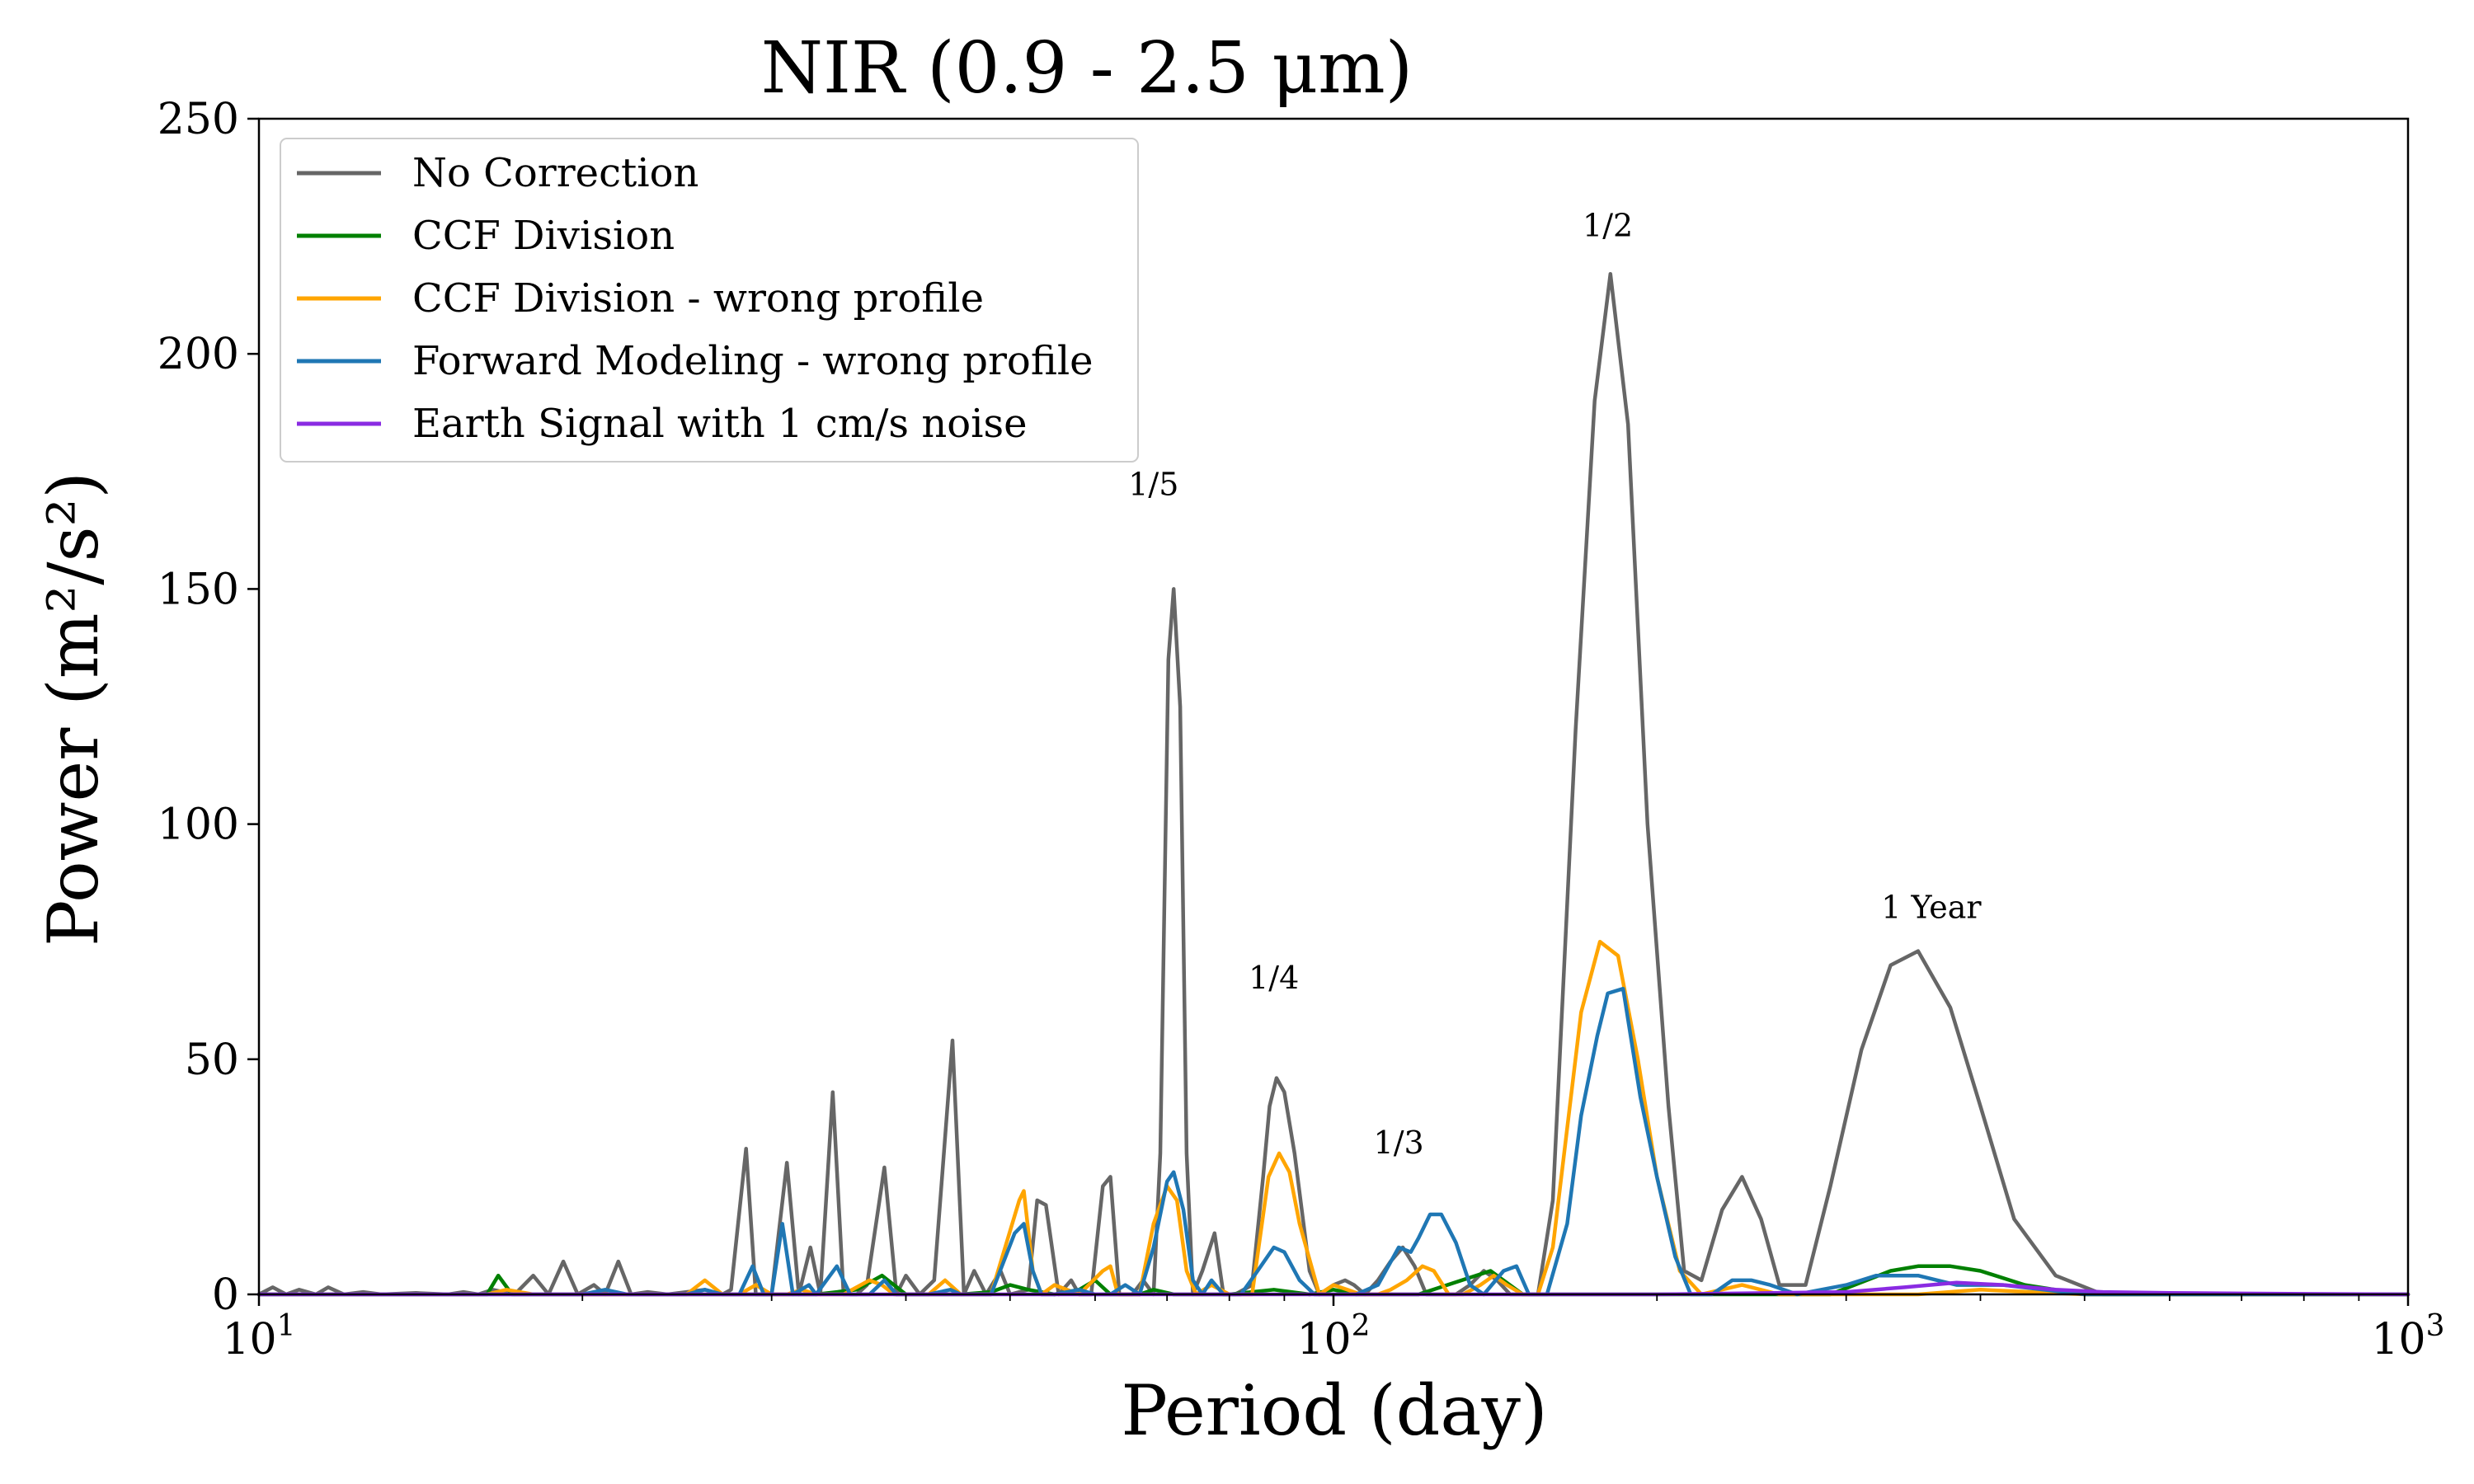 The height and width of the screenshot is (1484, 2474). I want to click on x-axis: 10¹ 10² 10³, so click(1333, 1329).